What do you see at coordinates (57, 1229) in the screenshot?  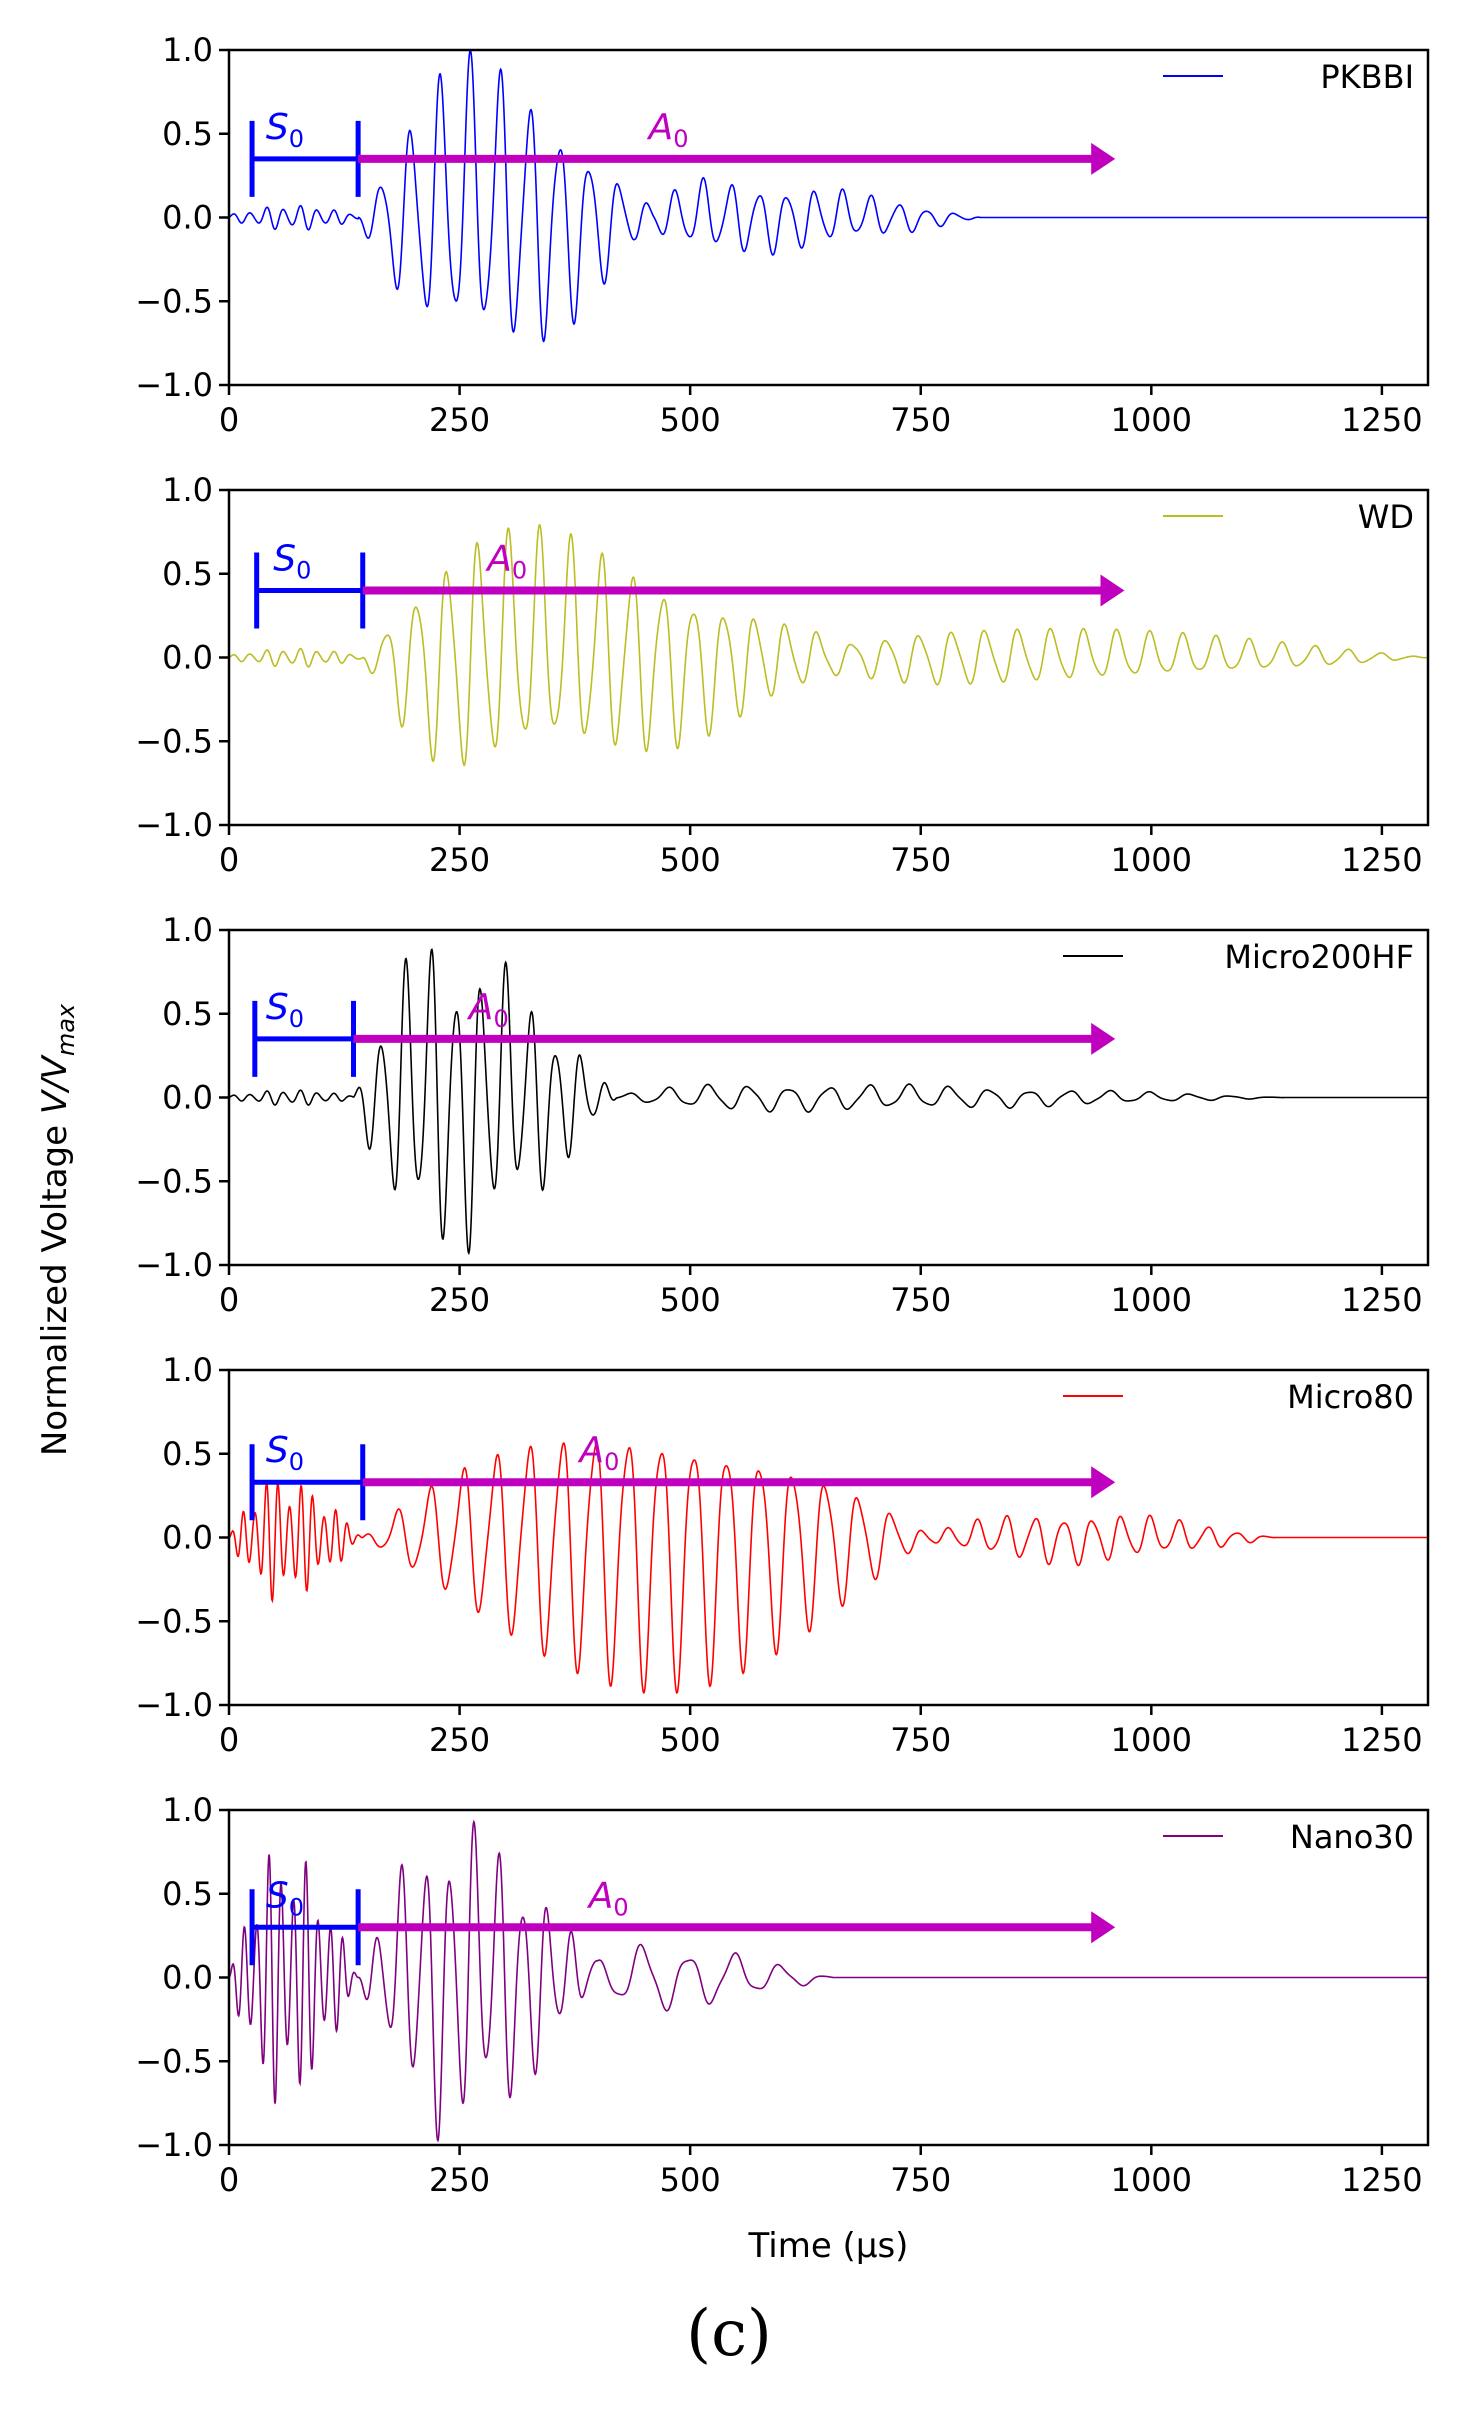 I see `y-axis-label: Normalized Voltage V/Vmax` at bounding box center [57, 1229].